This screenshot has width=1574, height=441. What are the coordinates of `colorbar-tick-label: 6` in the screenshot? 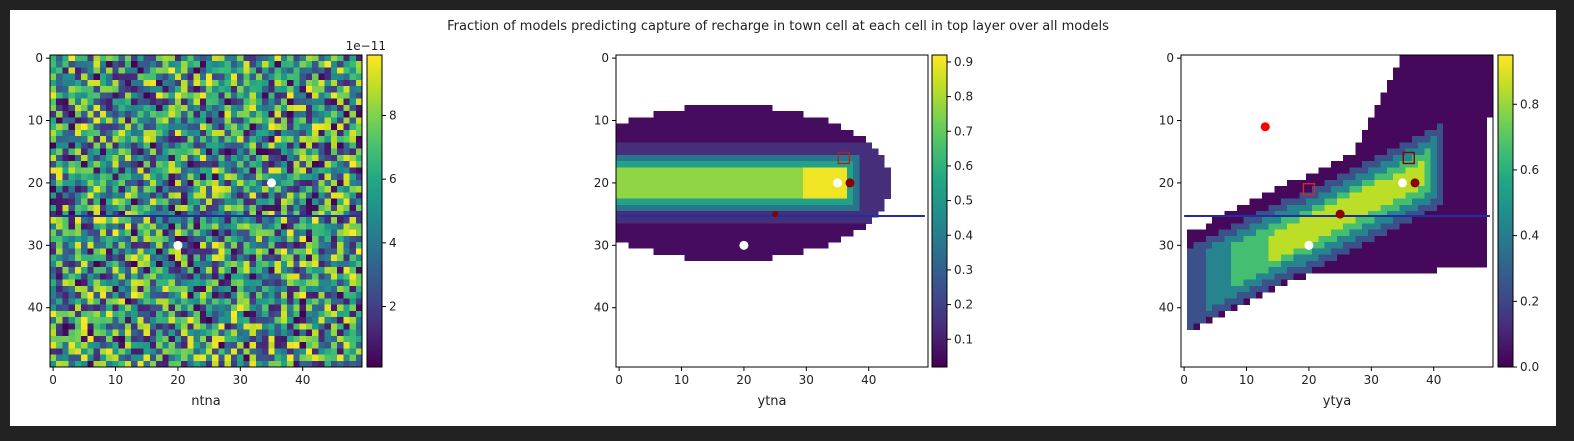 It's located at (393, 179).